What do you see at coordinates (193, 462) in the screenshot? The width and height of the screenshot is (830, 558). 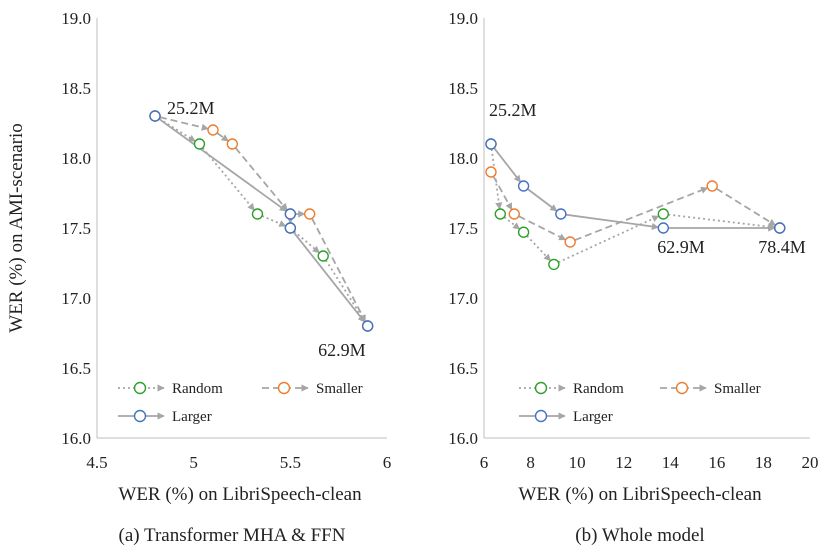 I see `x-tick-label: 5` at bounding box center [193, 462].